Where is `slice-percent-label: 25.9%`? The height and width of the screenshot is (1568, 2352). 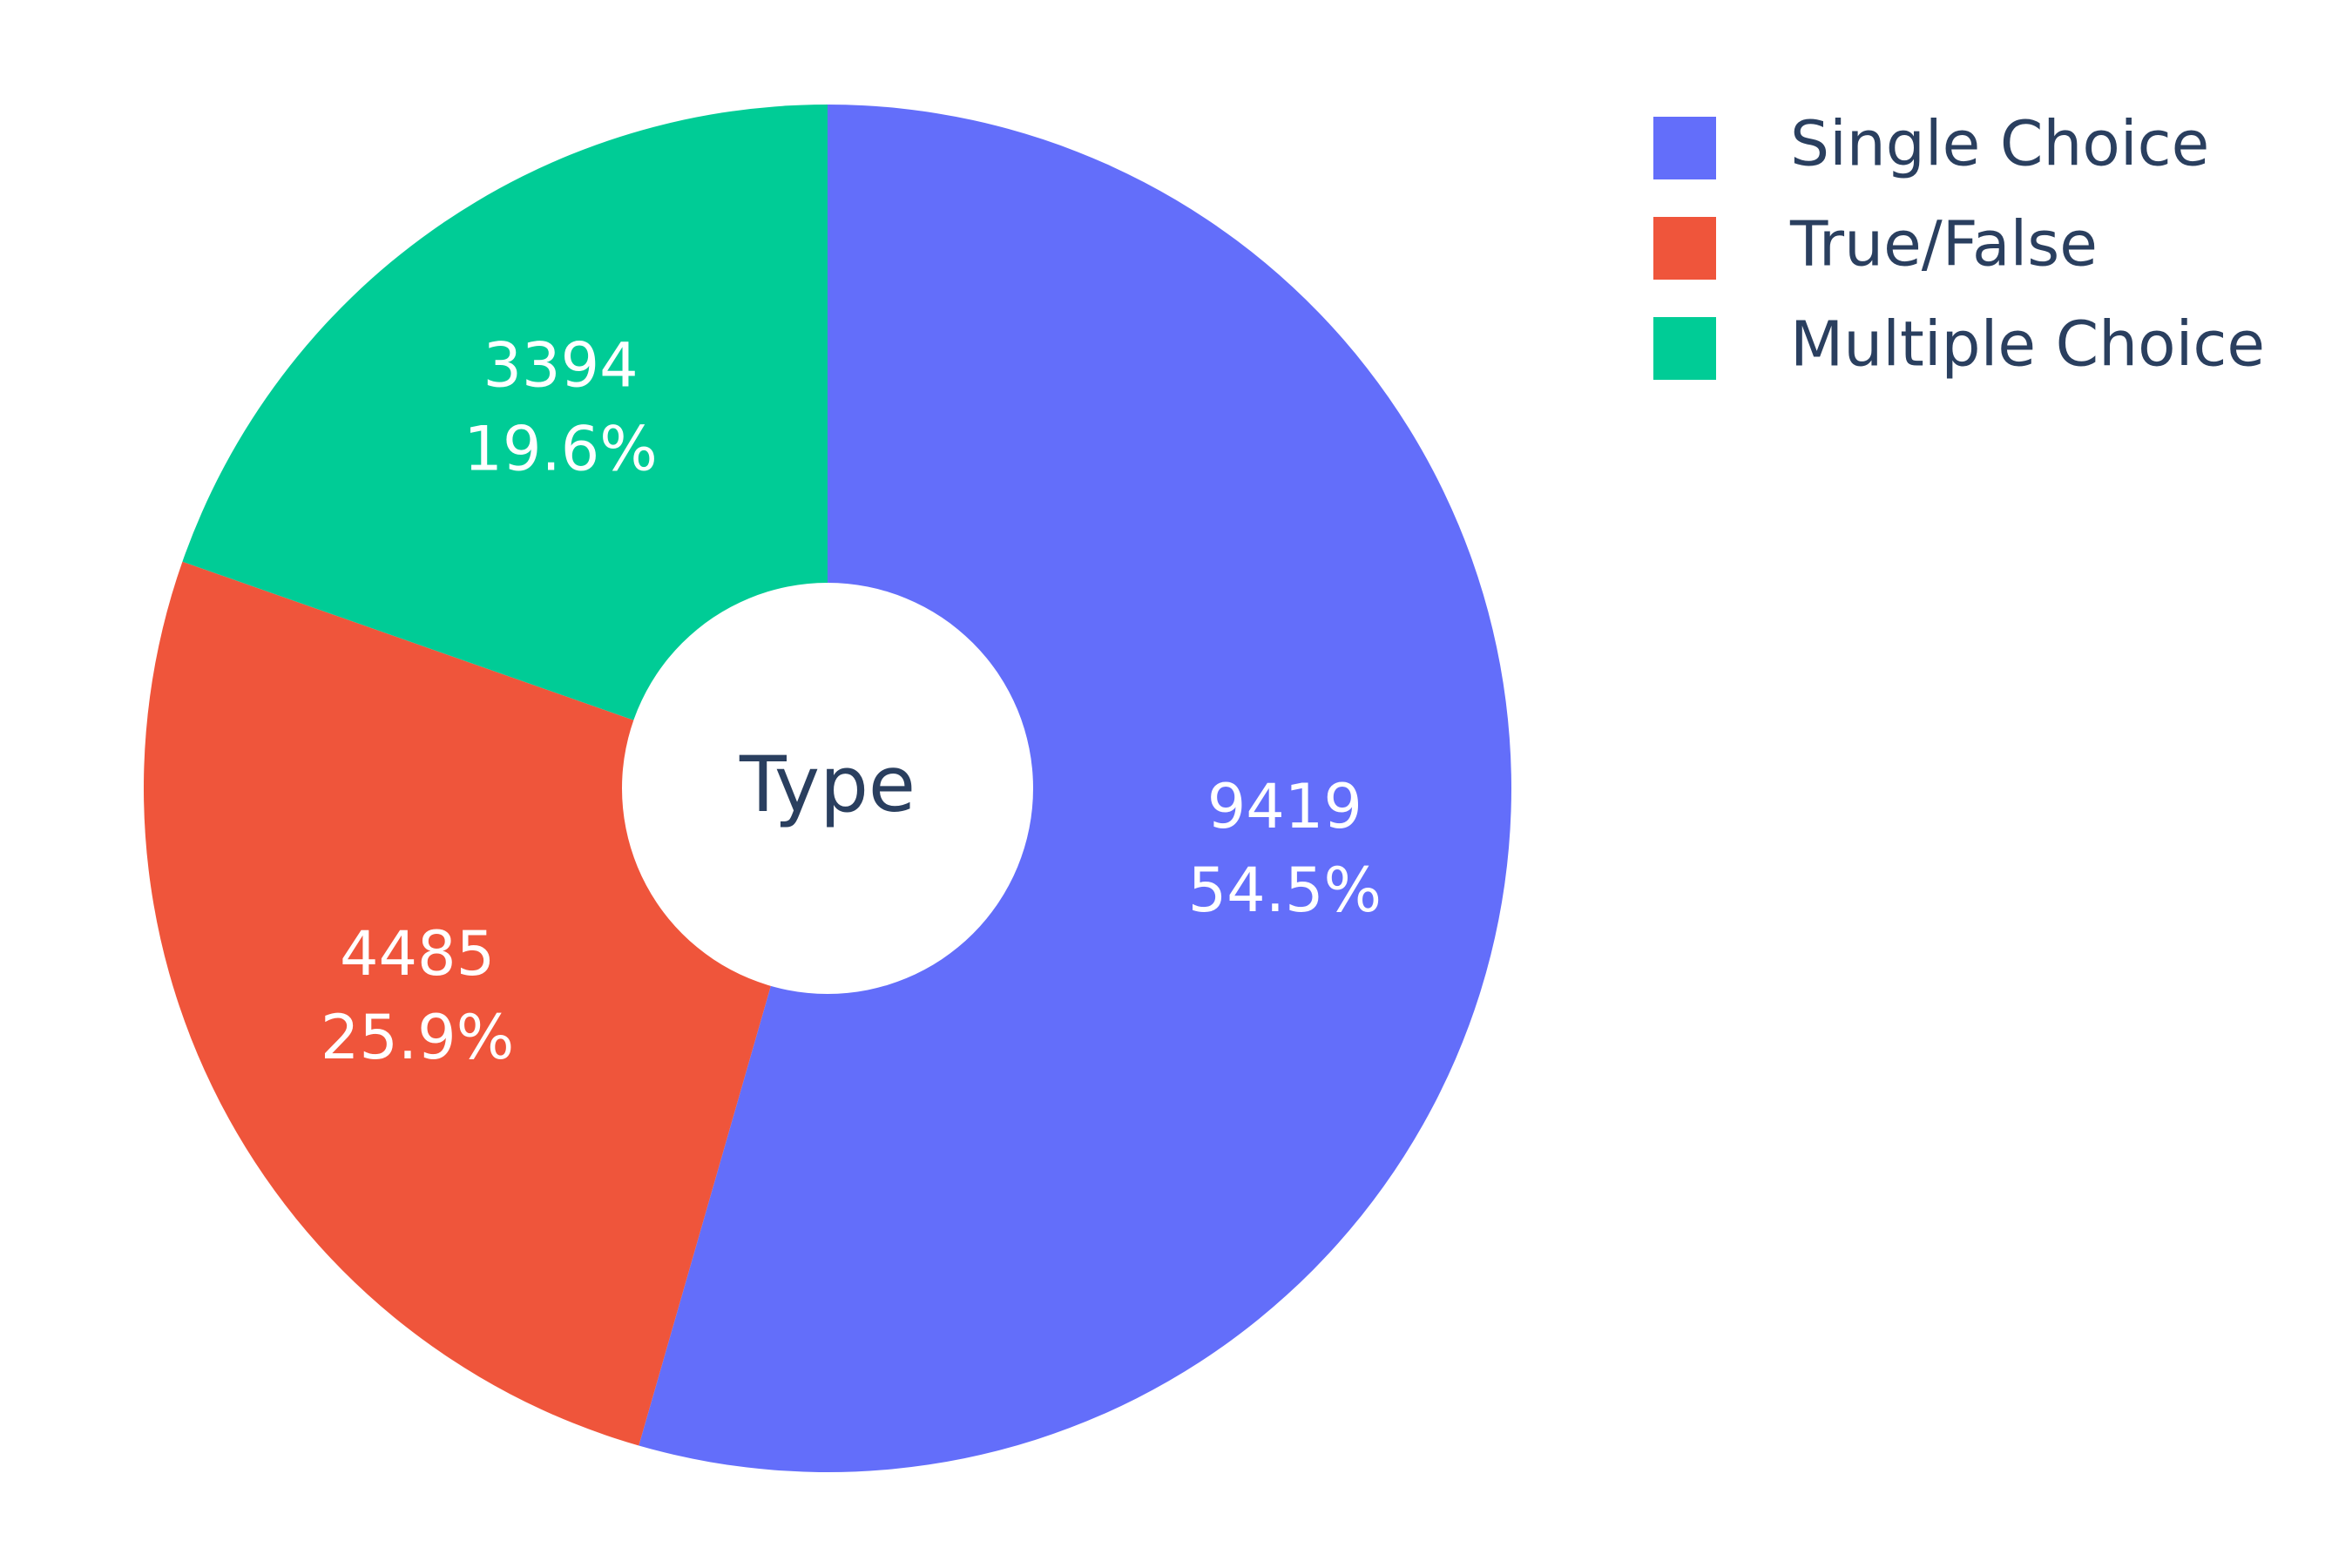 slice-percent-label: 25.9% is located at coordinates (417, 1037).